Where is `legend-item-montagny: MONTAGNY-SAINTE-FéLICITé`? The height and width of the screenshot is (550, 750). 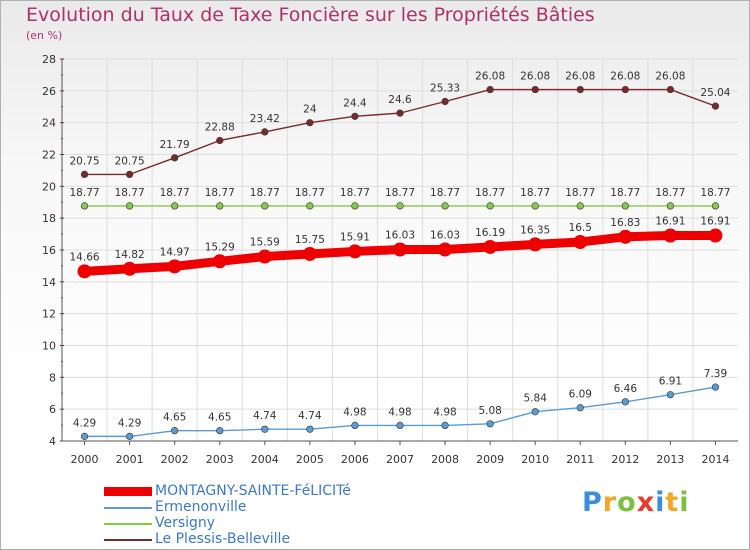
legend-item-montagny: MONTAGNY-SAINTE-FéLICITé is located at coordinates (264, 491).